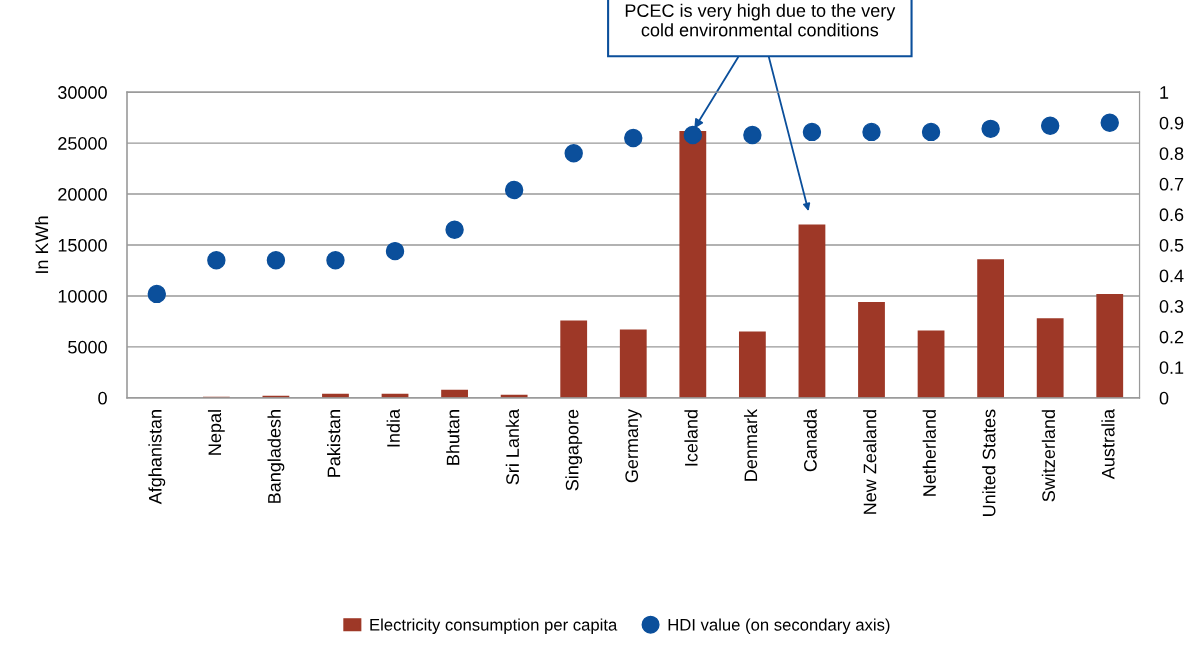 The height and width of the screenshot is (649, 1187). Describe the element at coordinates (82, 296) in the screenshot. I see `y-tick-label: 10000` at that location.